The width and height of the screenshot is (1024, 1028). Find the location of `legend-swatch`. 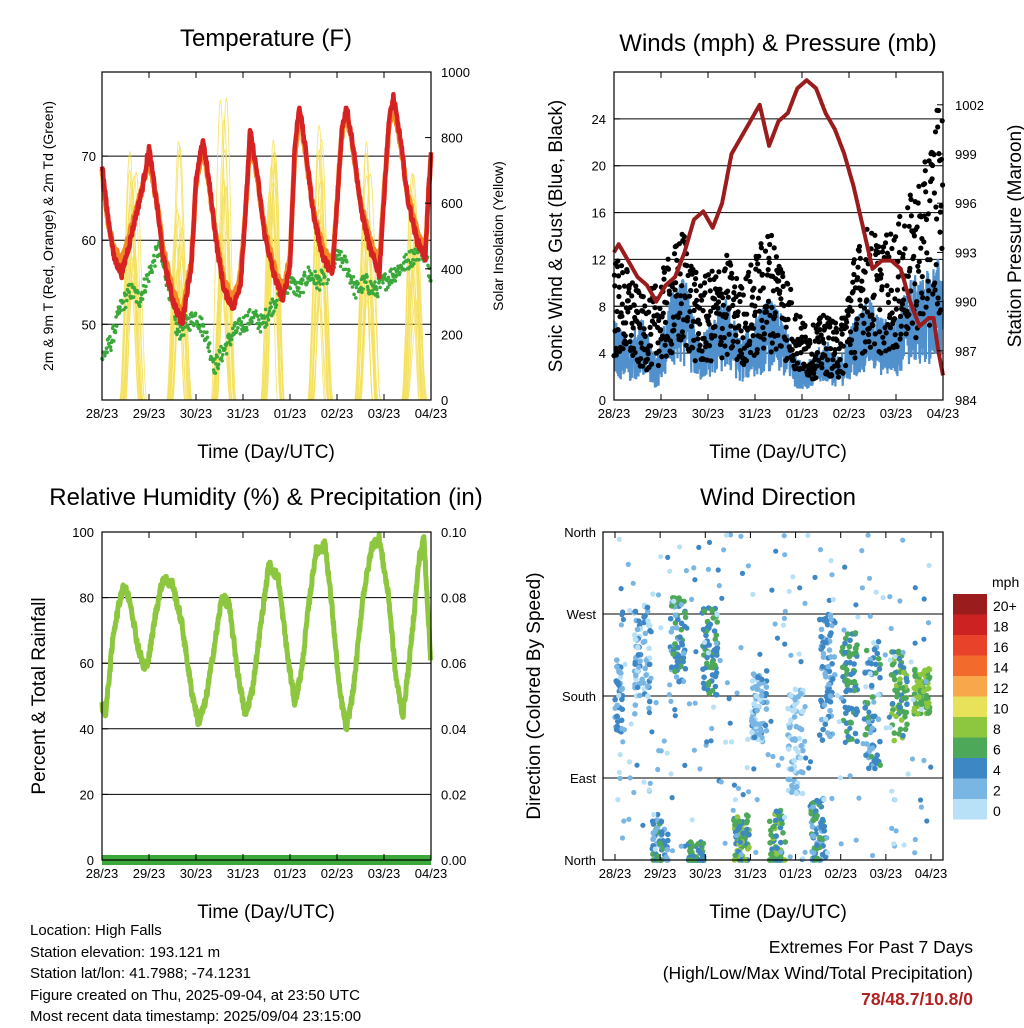

legend-swatch is located at coordinates (970, 727).